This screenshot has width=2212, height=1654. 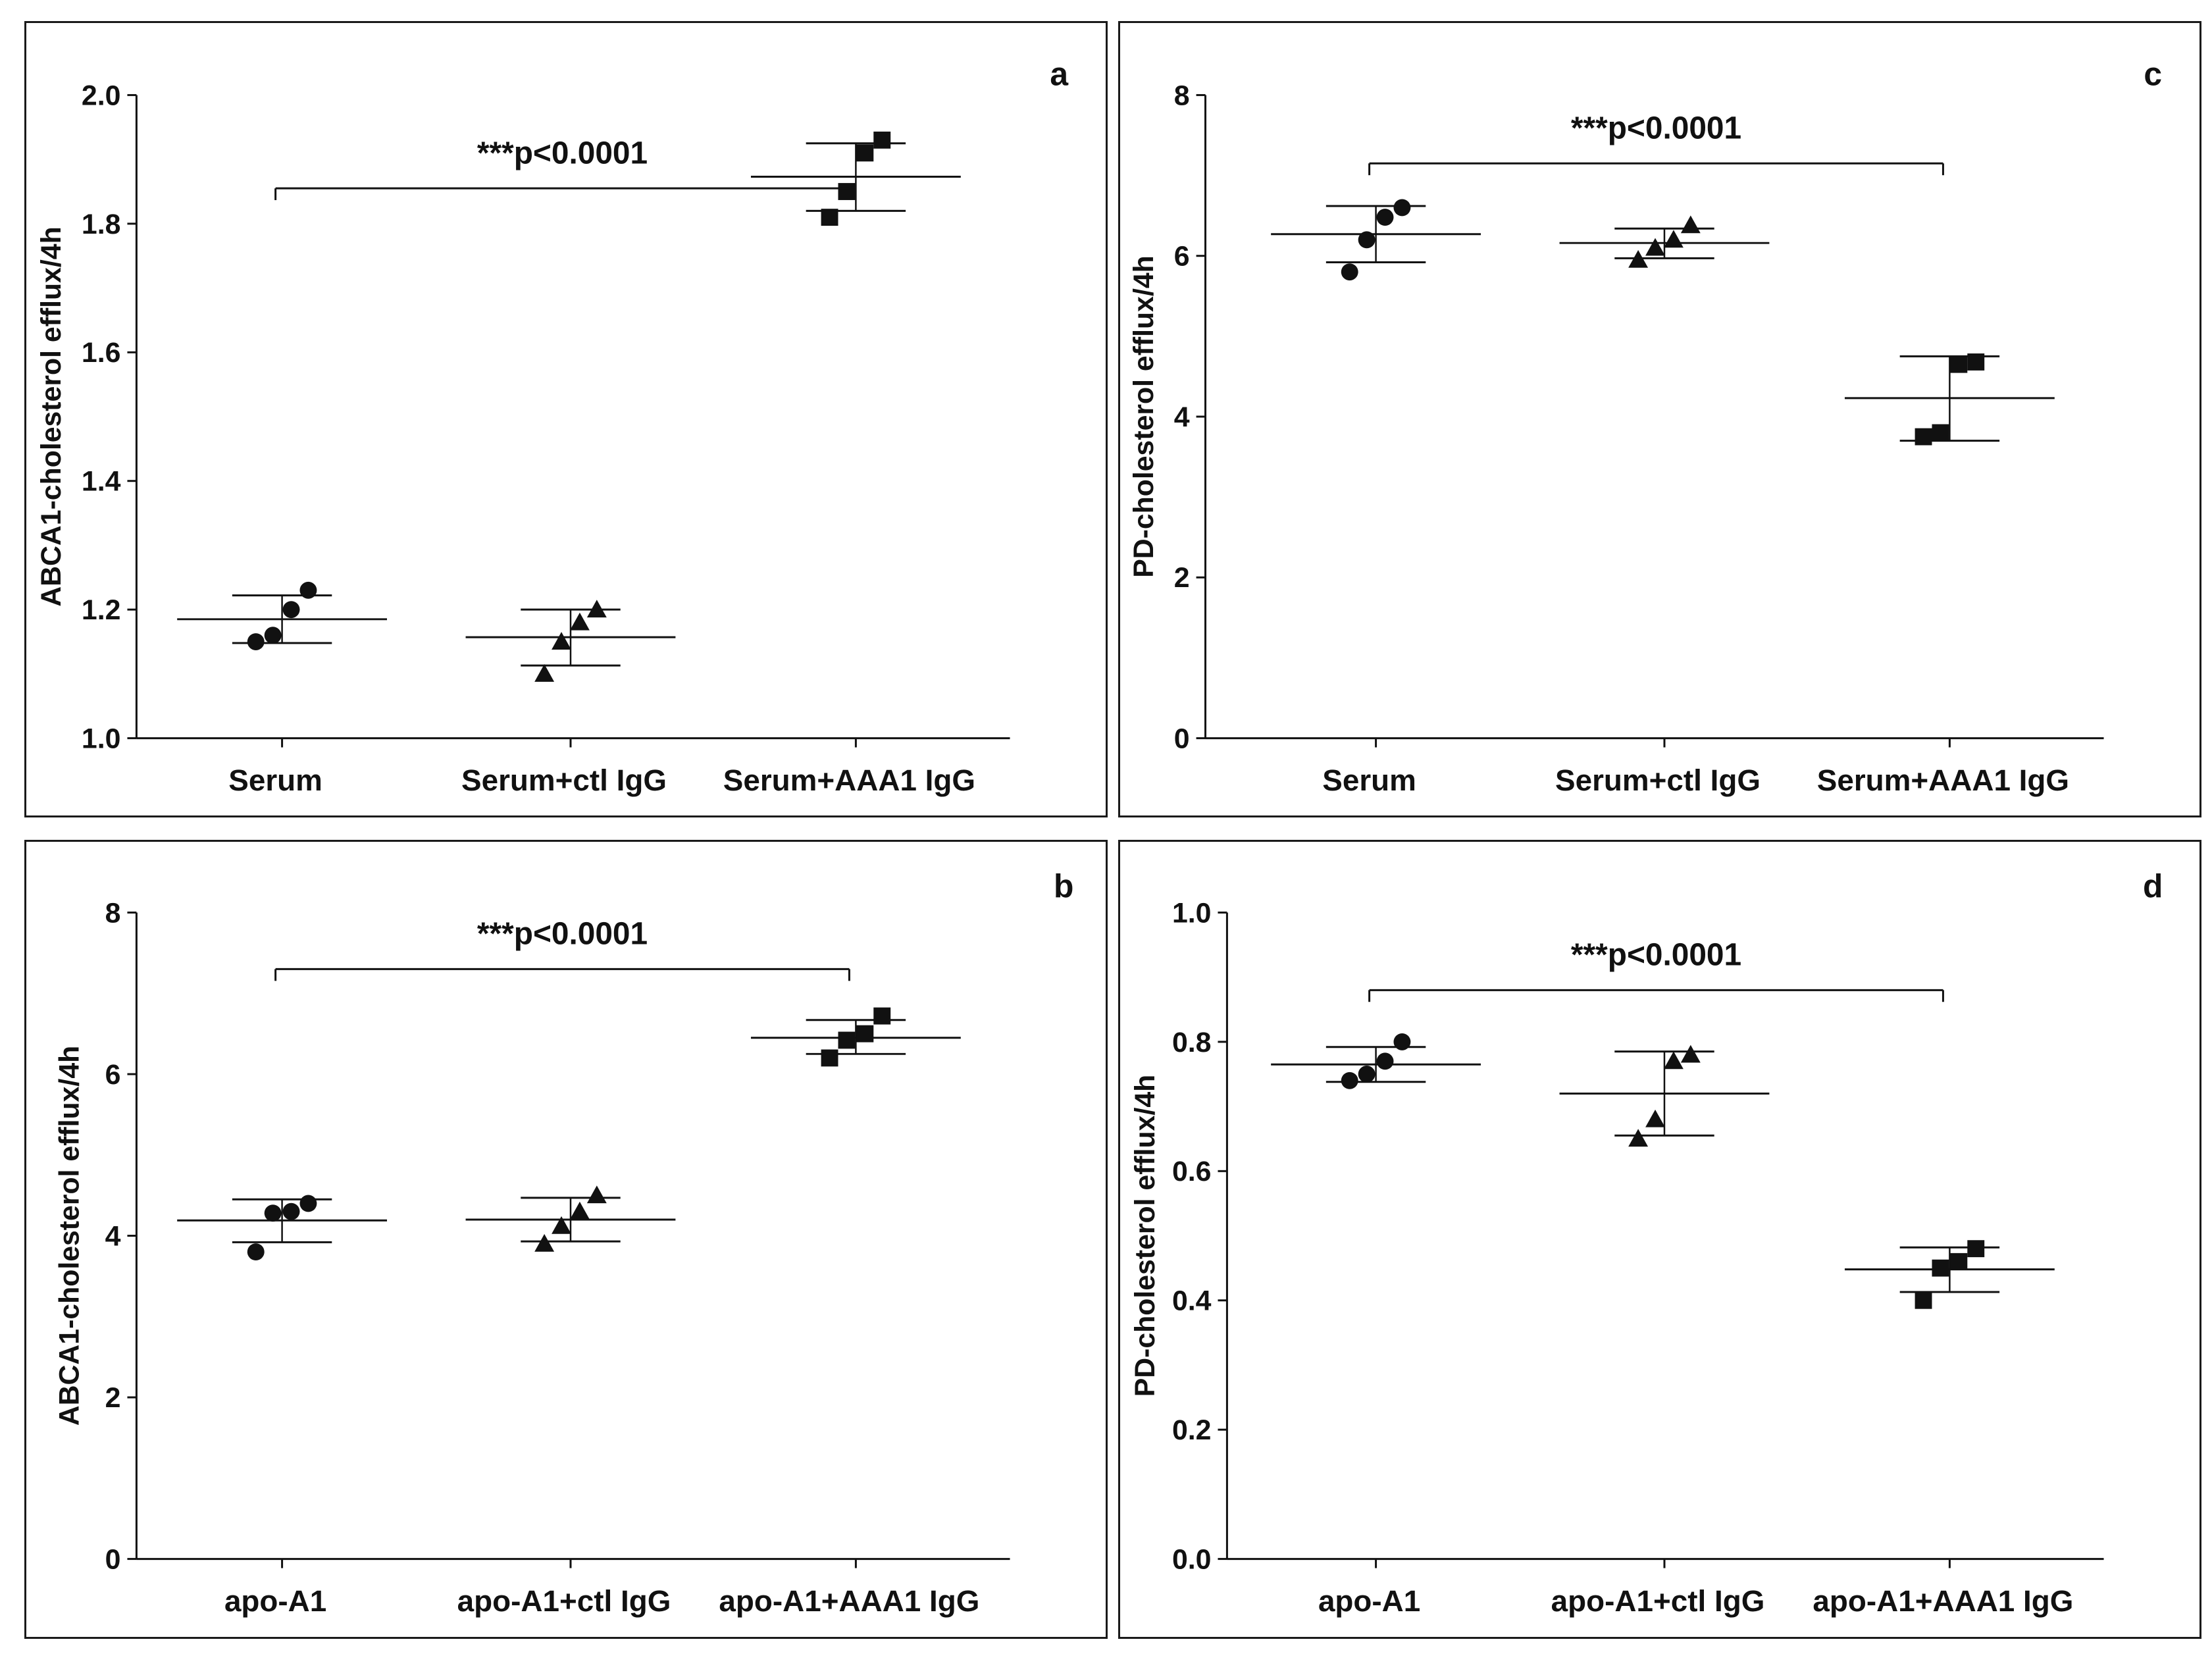 What do you see at coordinates (101, 353) in the screenshot?
I see `y-tick-label: 1.6` at bounding box center [101, 353].